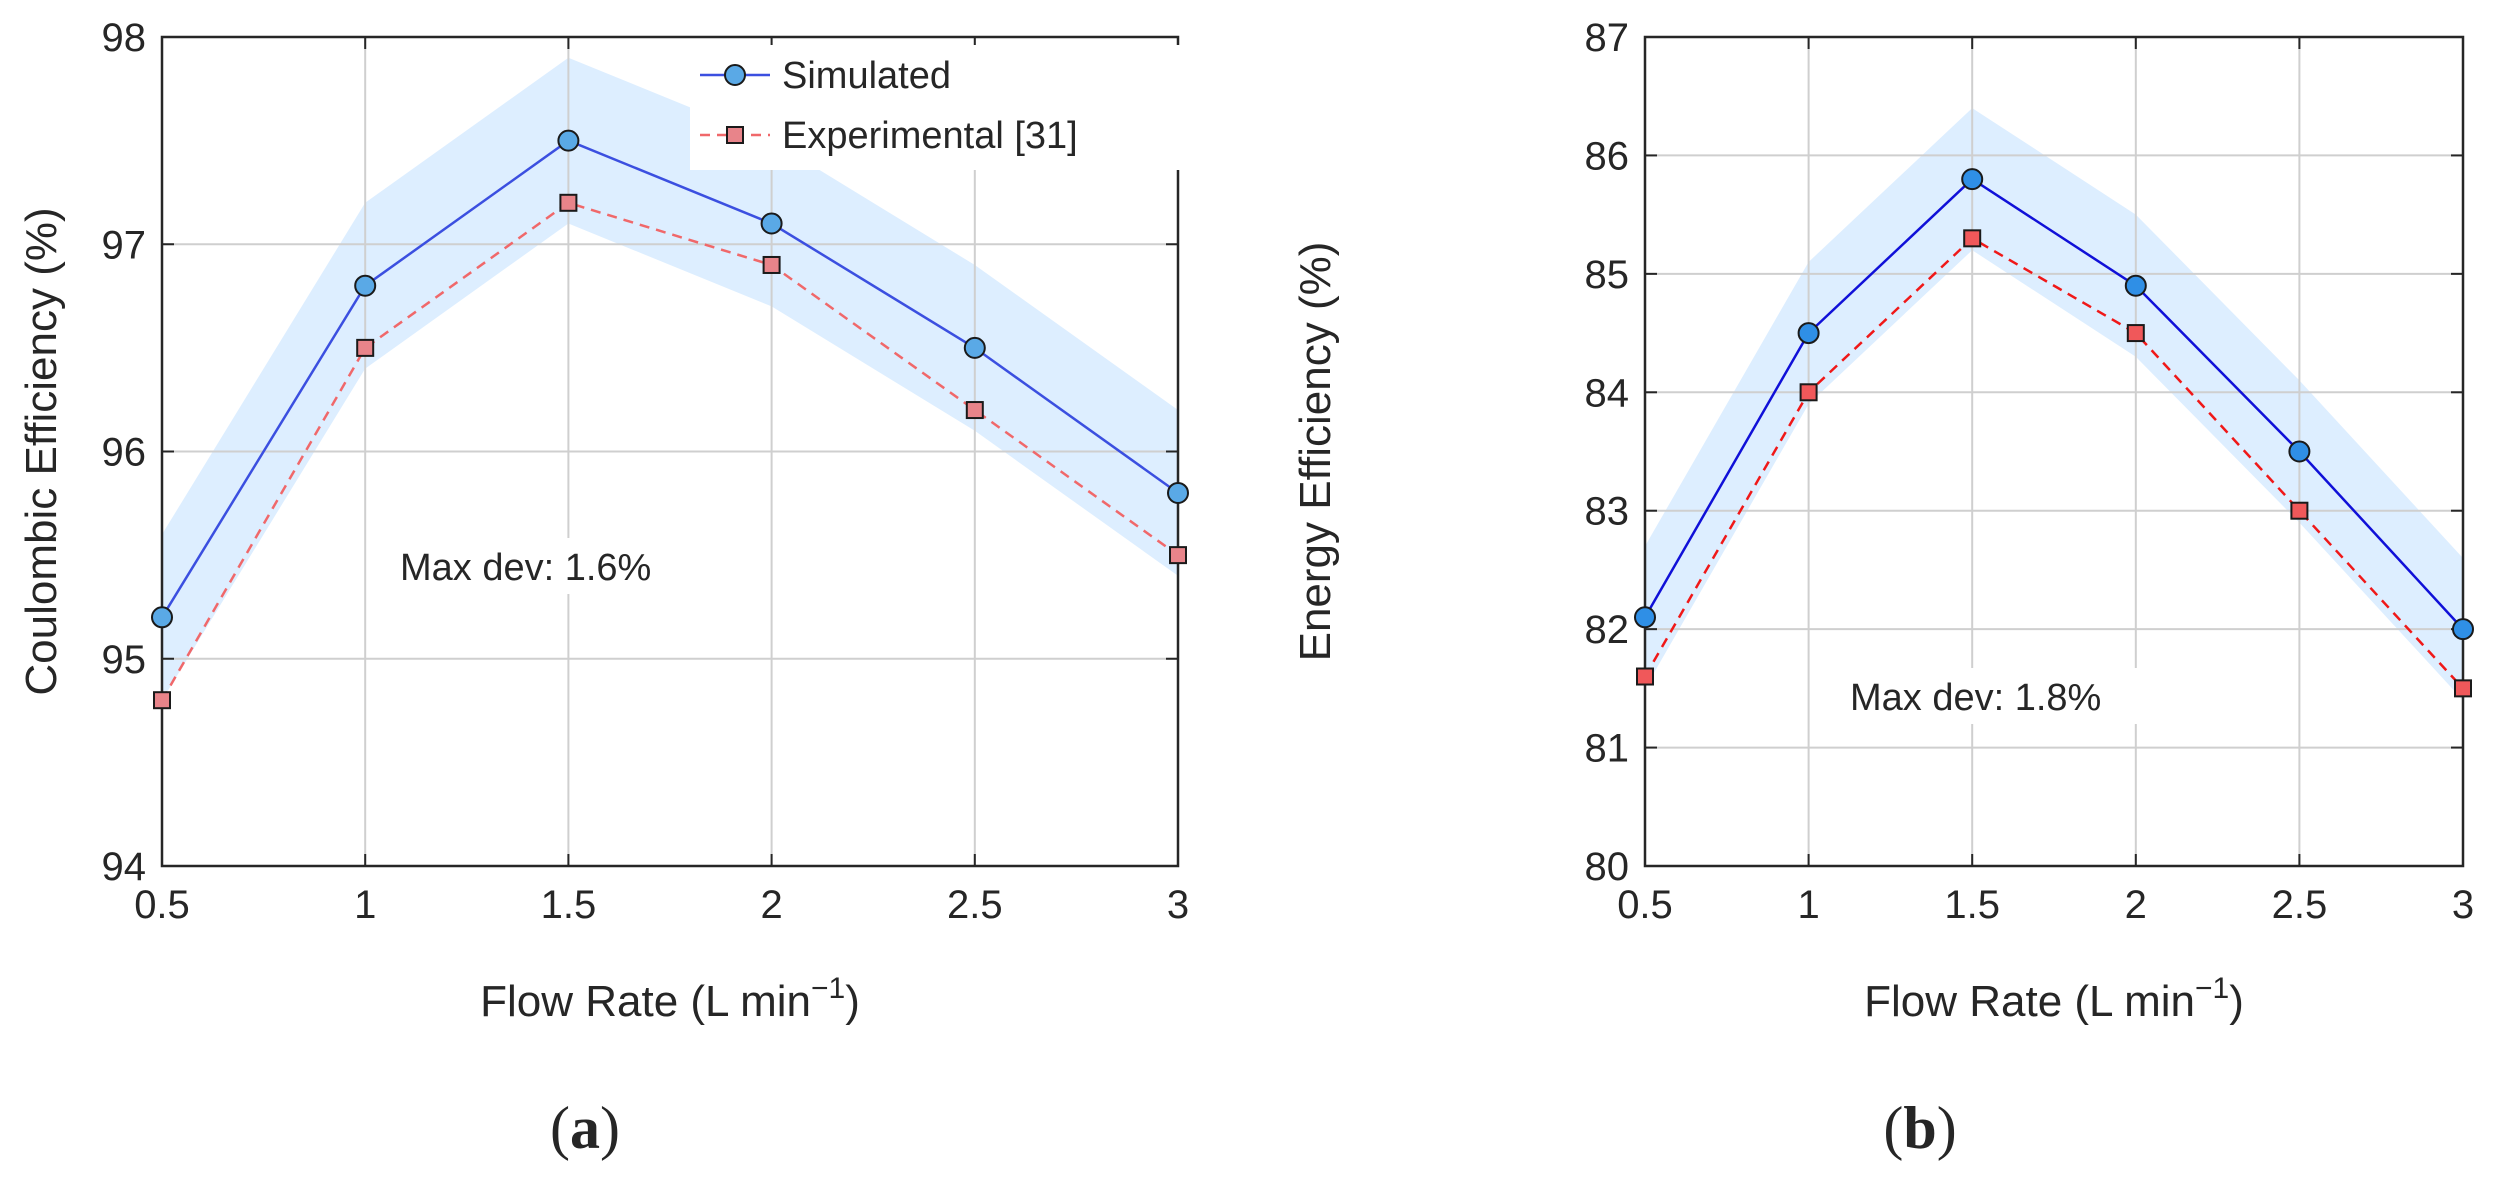 Image resolution: width=2502 pixels, height=1182 pixels. I want to click on y-tick-label: 96, so click(124, 453).